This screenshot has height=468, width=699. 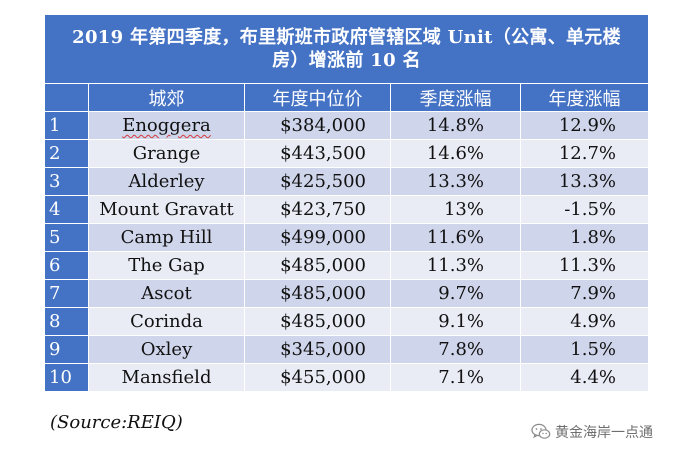 I want to click on watermark: 黄金海岸一点通, so click(x=592, y=432).